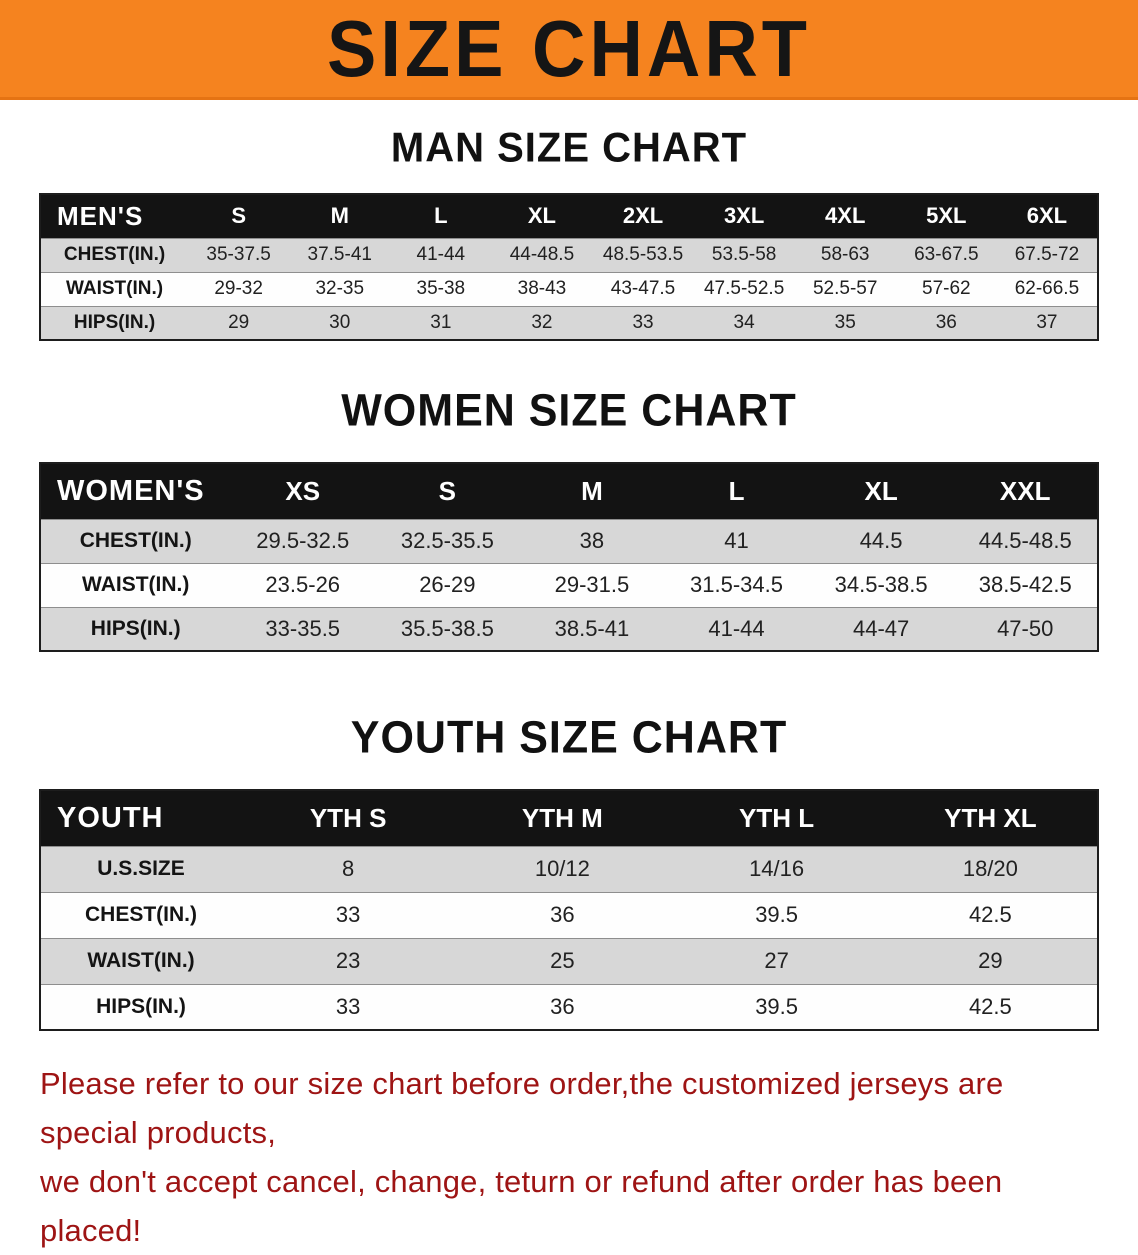 The width and height of the screenshot is (1138, 1255). What do you see at coordinates (990, 868) in the screenshot?
I see `size-cell: 18/20` at bounding box center [990, 868].